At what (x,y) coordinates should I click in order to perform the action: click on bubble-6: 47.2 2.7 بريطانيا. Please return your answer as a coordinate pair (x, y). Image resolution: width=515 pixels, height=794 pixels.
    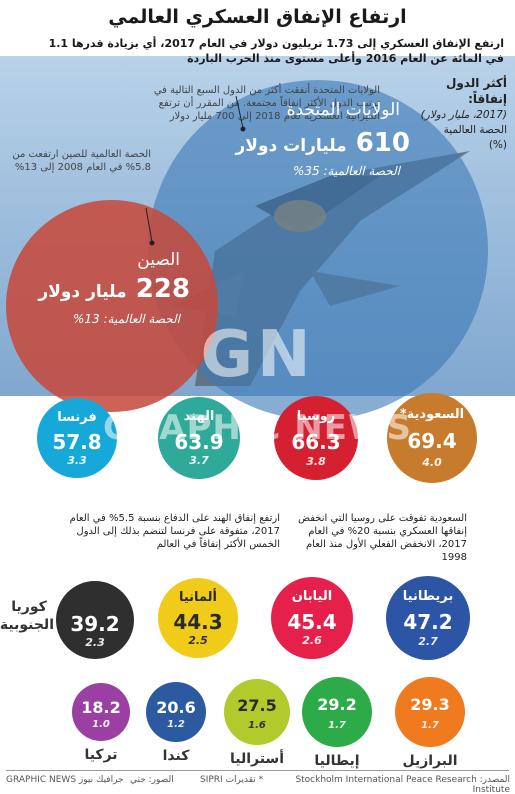
    Looking at the image, I should click on (428, 618).